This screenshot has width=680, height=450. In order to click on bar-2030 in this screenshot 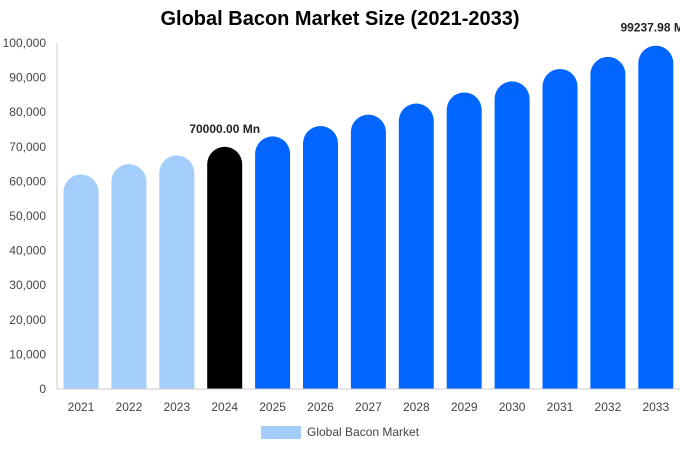, I will do `click(512, 235)`.